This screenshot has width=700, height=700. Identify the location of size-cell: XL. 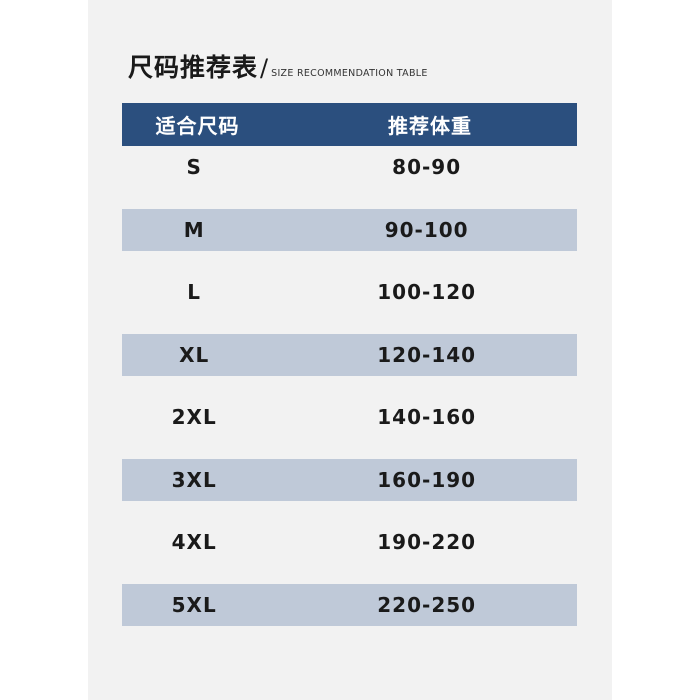
(194, 354).